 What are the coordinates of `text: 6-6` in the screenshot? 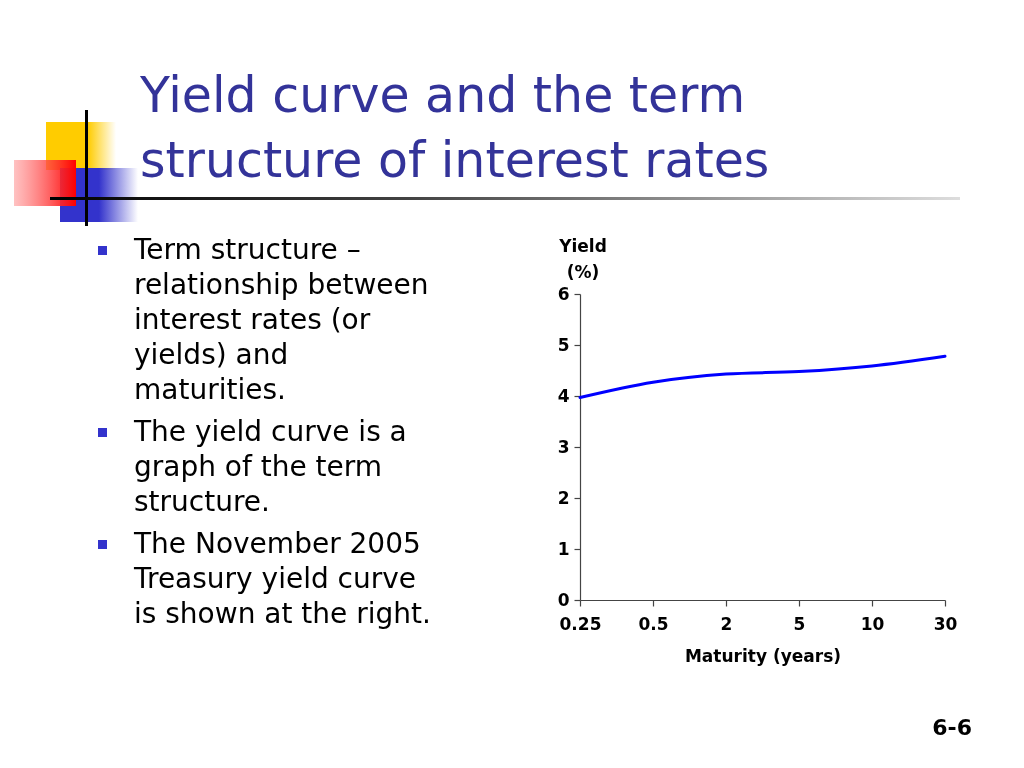 It's located at (951, 727).